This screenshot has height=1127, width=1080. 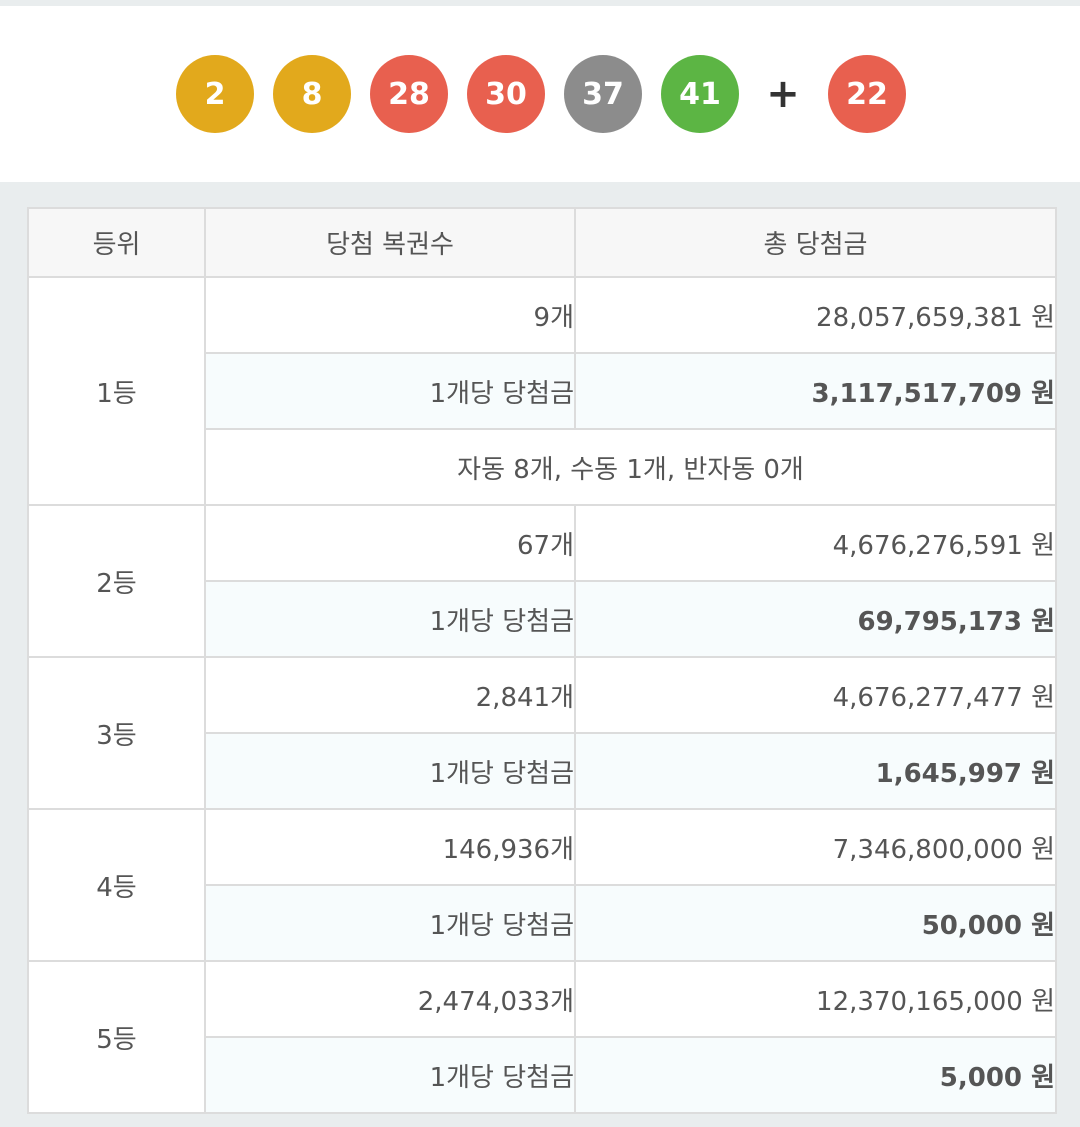 I want to click on total-prize: 4,676,276,591 원, so click(x=815, y=543).